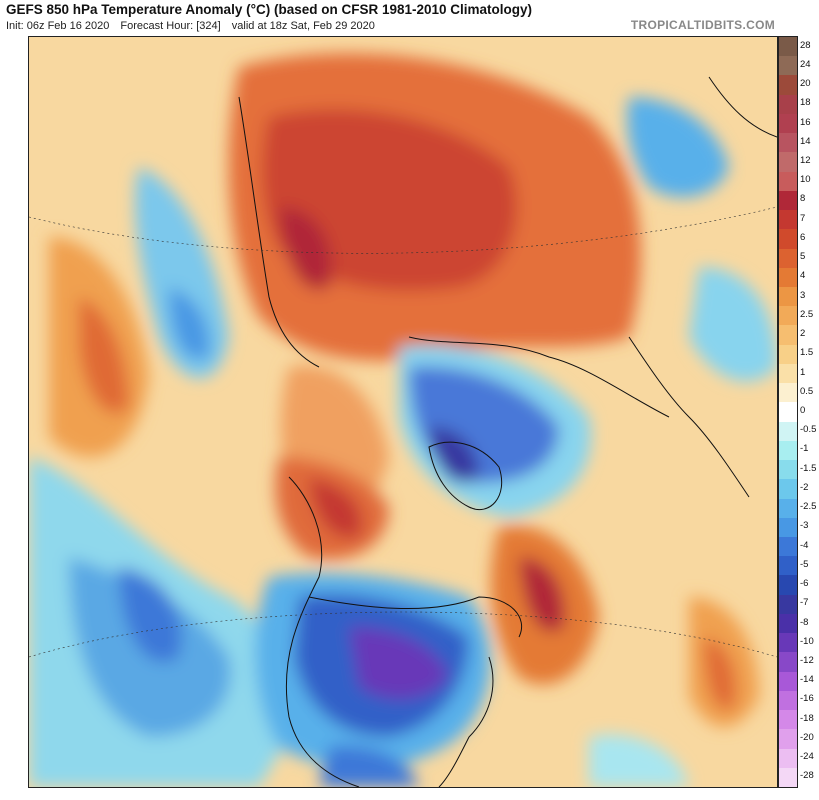 The width and height of the screenshot is (819, 800). Describe the element at coordinates (807, 314) in the screenshot. I see `legend-tick-label: 2.5` at that location.